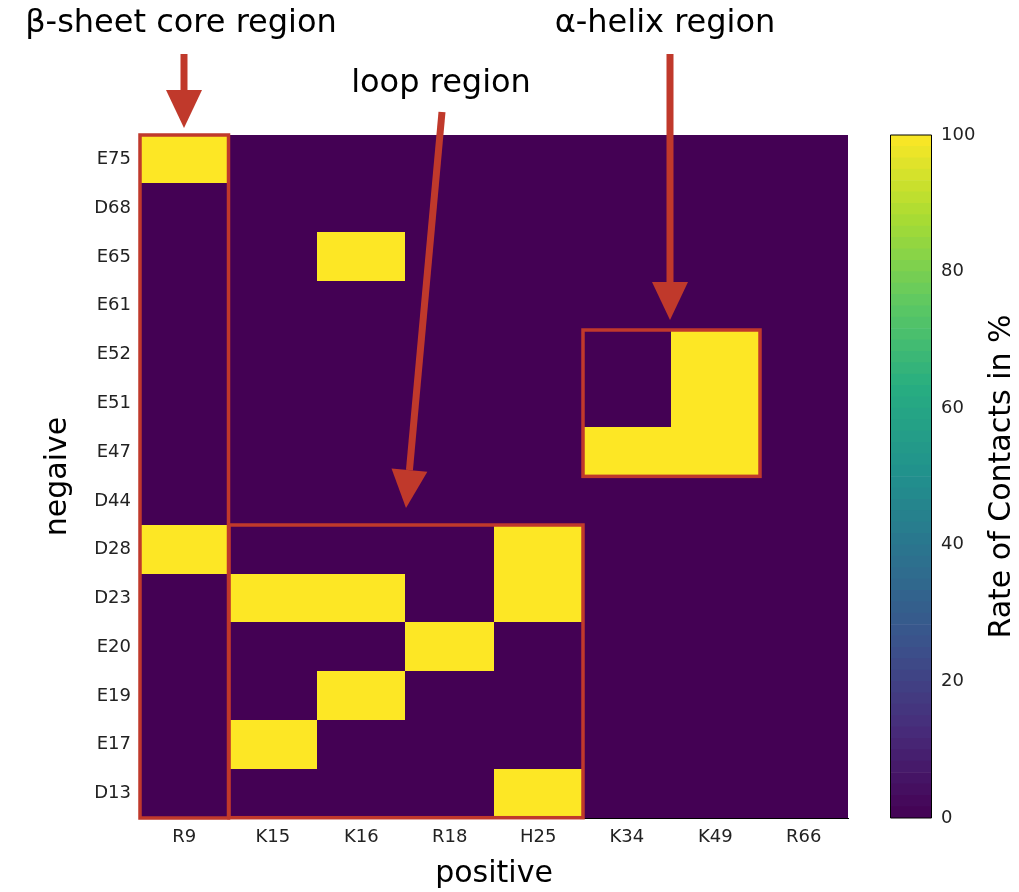  Describe the element at coordinates (627, 836) in the screenshot. I see `x-tick-label: K34` at that location.